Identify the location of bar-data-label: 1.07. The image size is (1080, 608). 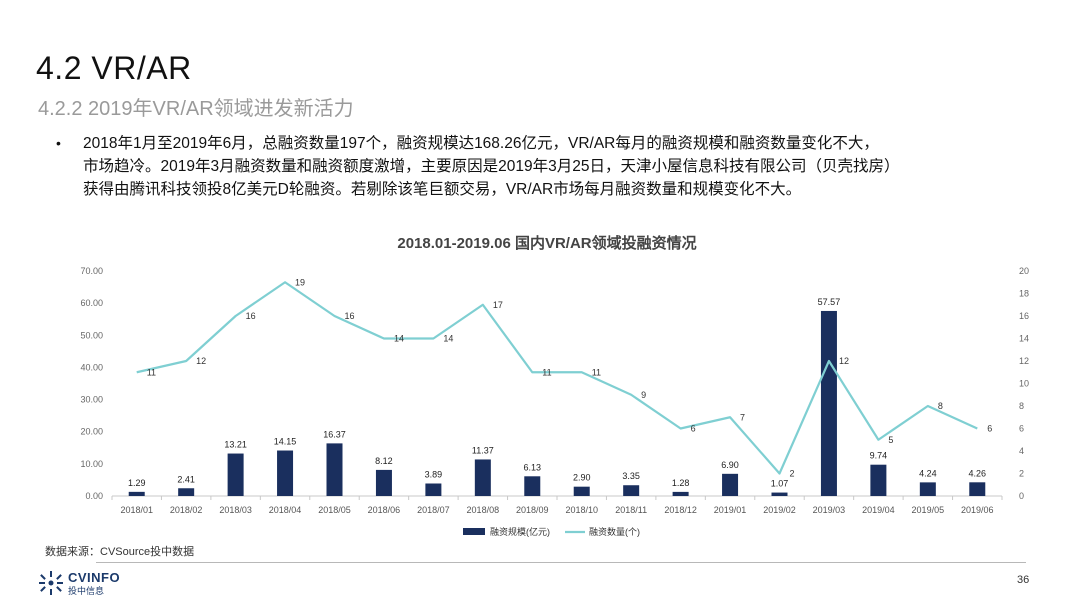
(780, 484).